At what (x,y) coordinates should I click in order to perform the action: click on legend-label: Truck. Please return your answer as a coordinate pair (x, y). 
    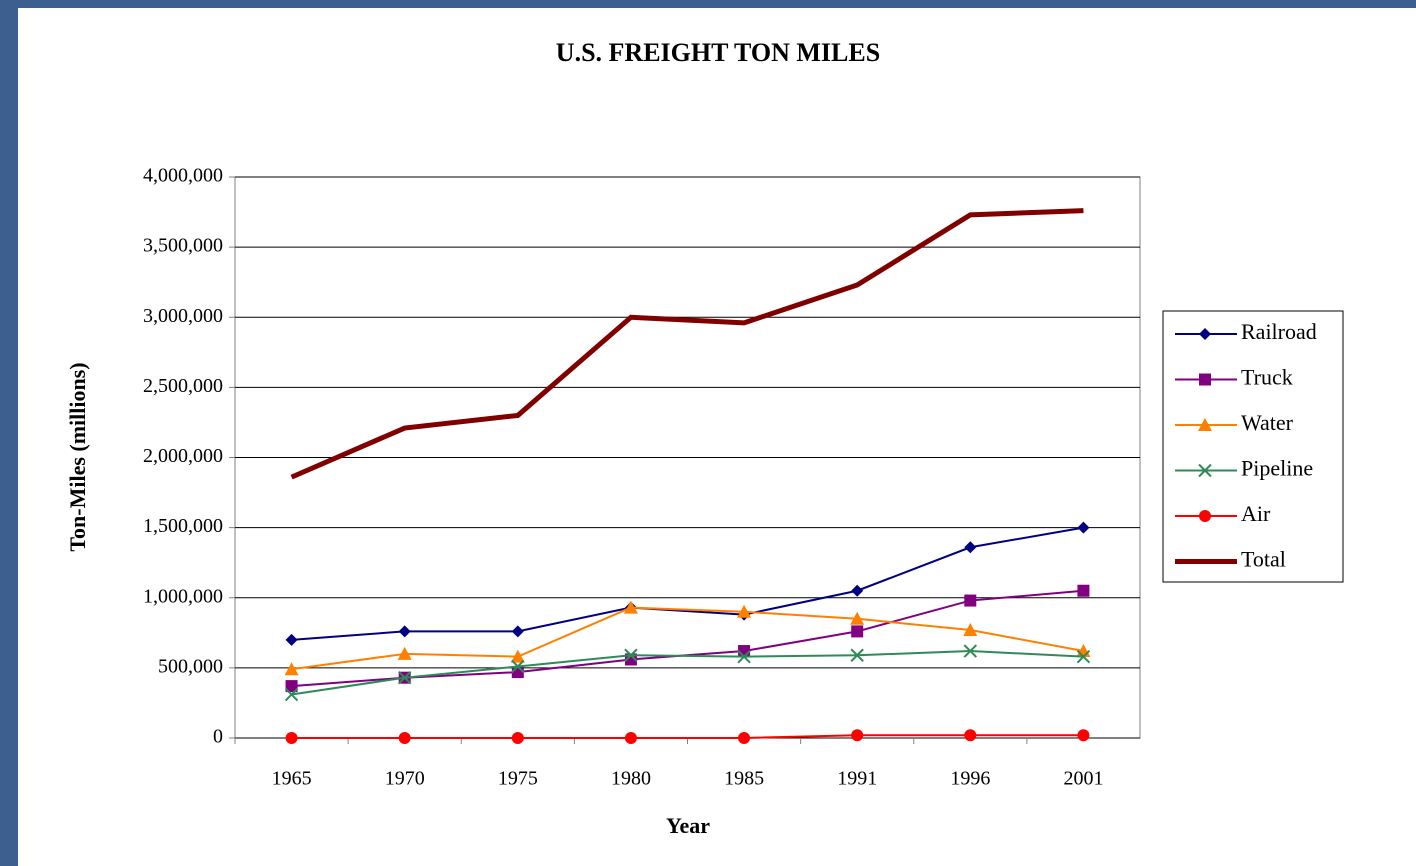
    Looking at the image, I should click on (1267, 377).